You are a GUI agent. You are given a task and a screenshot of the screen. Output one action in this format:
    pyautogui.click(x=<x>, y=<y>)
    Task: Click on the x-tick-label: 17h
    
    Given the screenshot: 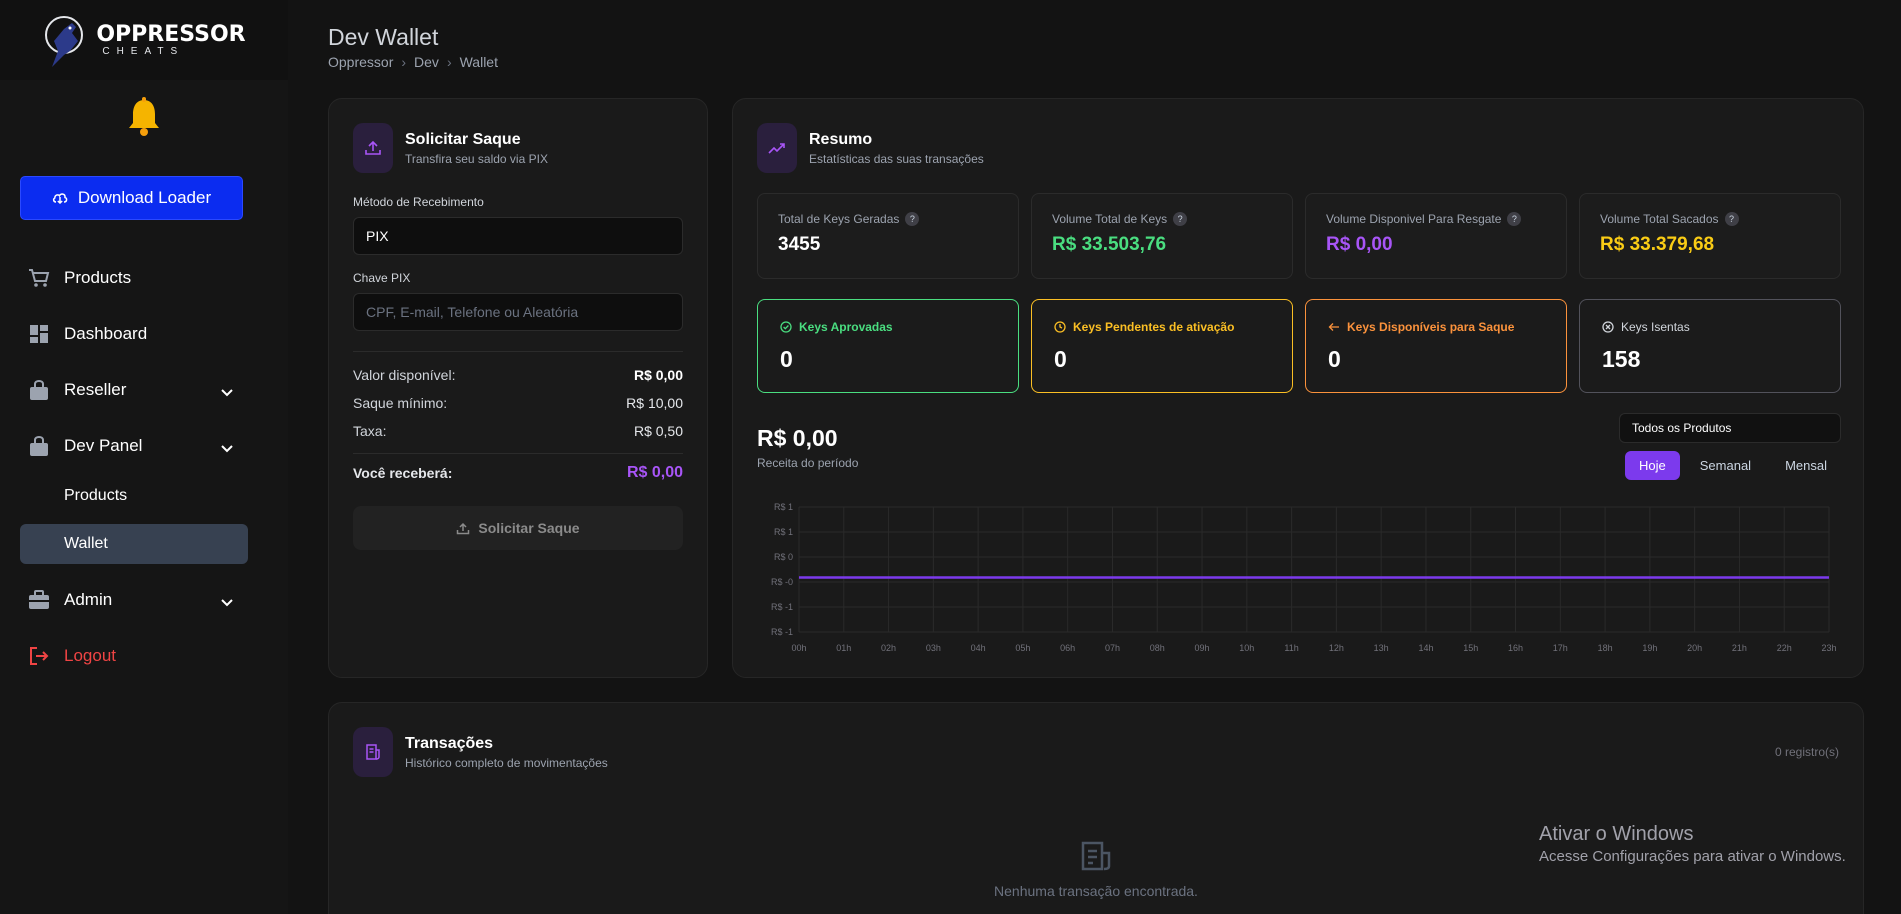 What is the action you would take?
    pyautogui.click(x=1560, y=648)
    